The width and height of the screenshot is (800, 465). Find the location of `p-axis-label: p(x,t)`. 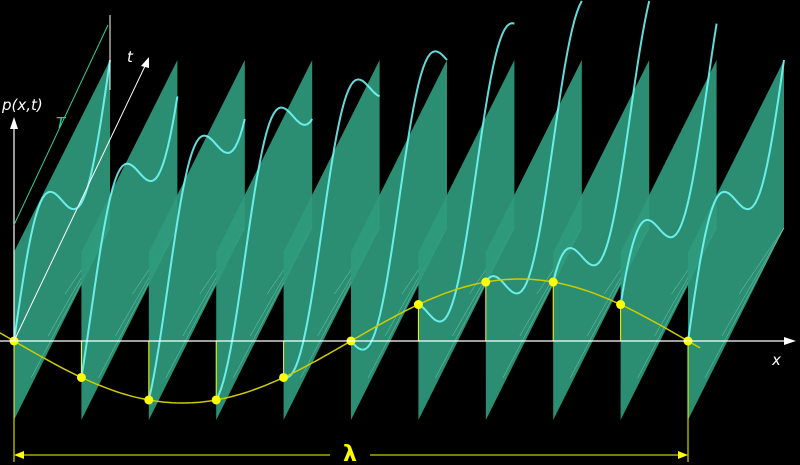

p-axis-label: p(x,t) is located at coordinates (22, 105).